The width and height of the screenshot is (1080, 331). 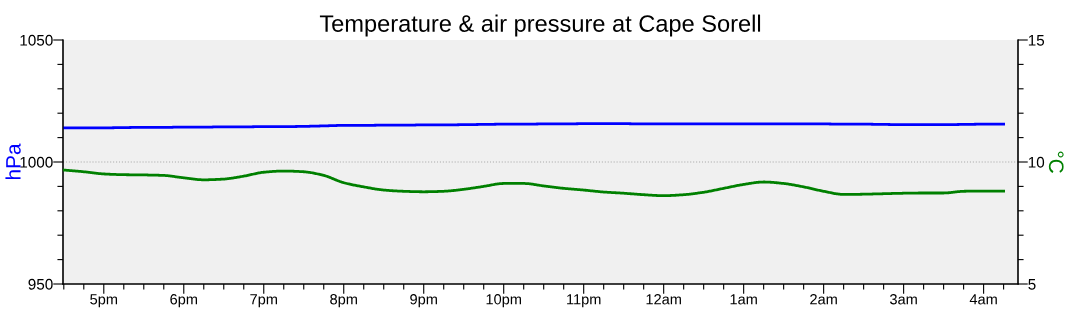 What do you see at coordinates (983, 299) in the screenshot?
I see `x-tick-label: 4am` at bounding box center [983, 299].